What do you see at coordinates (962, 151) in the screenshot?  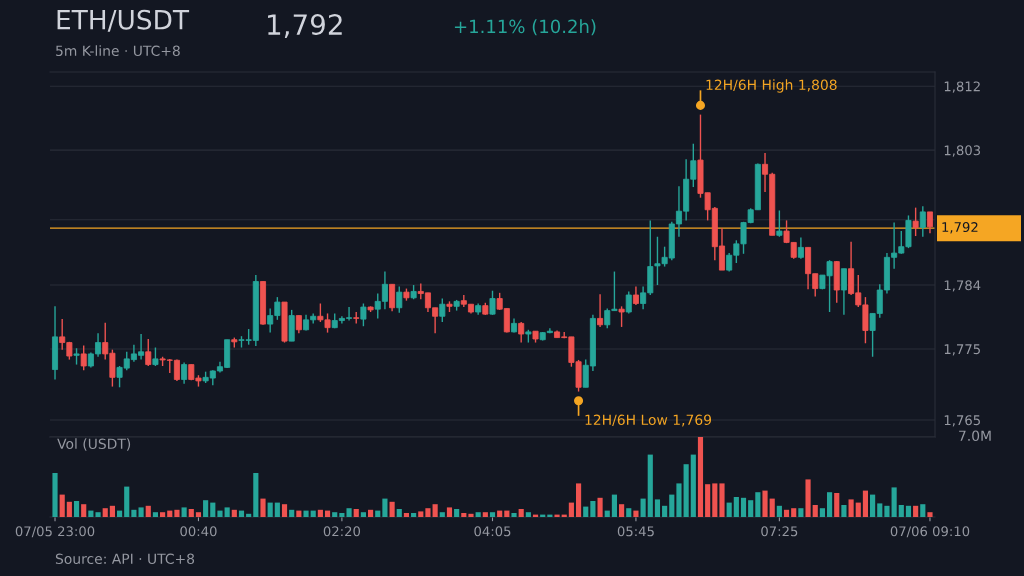 I see `y-tick-label: 1,803` at bounding box center [962, 151].